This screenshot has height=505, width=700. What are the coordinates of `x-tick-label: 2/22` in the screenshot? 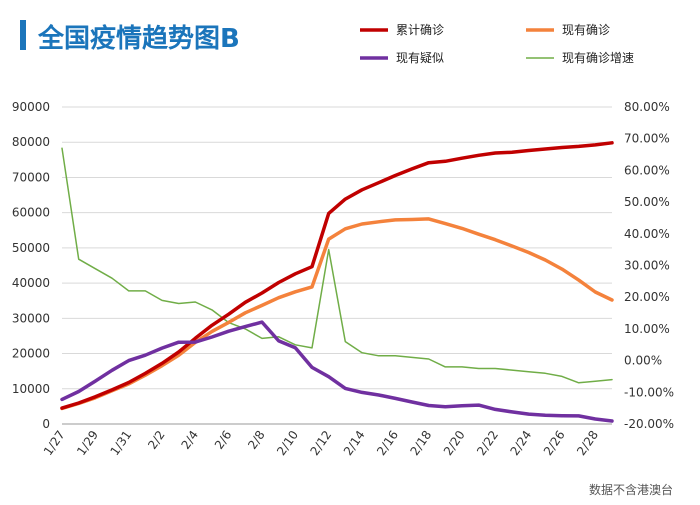 It's located at (487, 443).